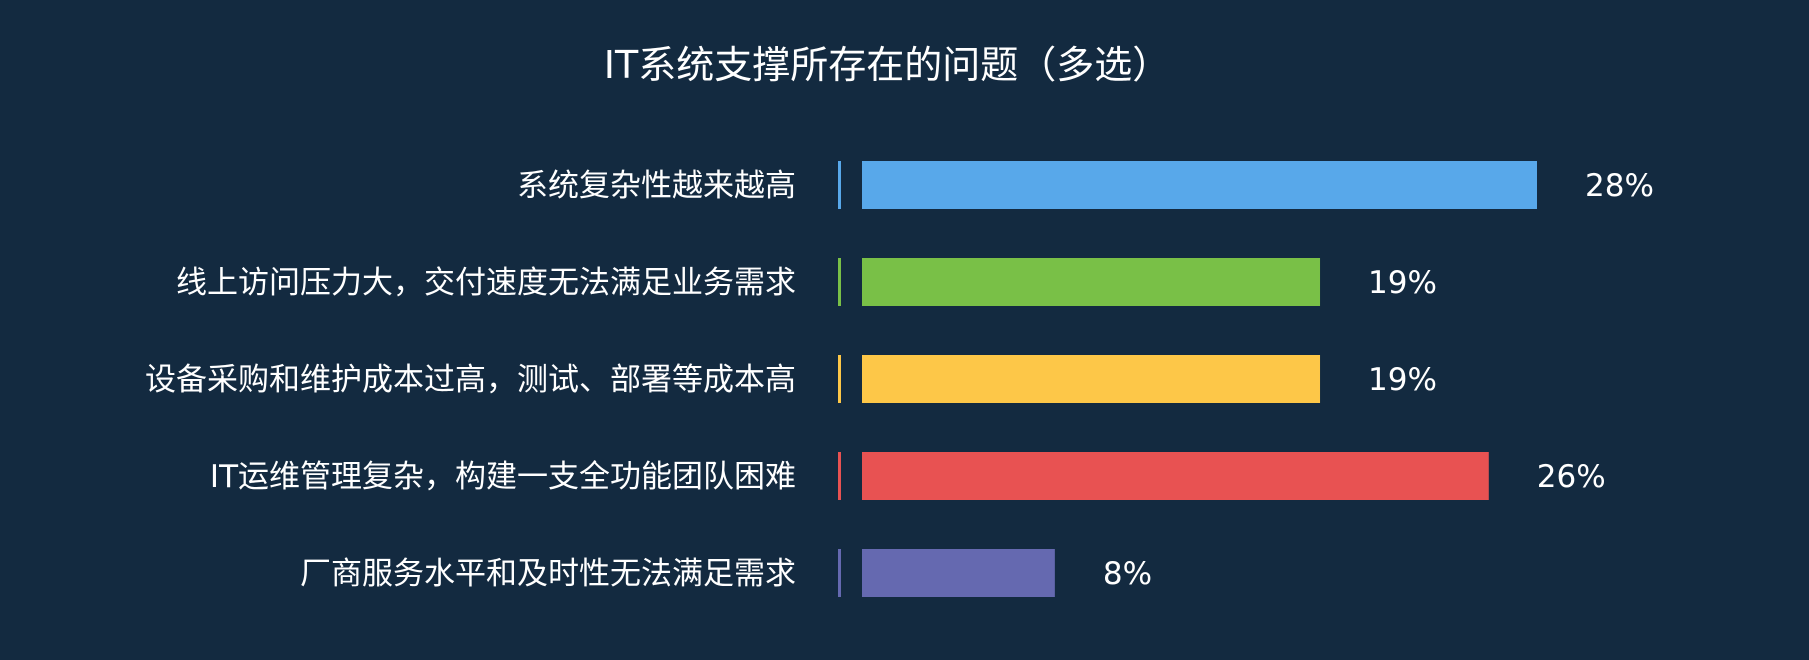 The image size is (1809, 660). What do you see at coordinates (887, 65) in the screenshot?
I see `chart-title: IT系统支撑所存在的问题（多选）` at bounding box center [887, 65].